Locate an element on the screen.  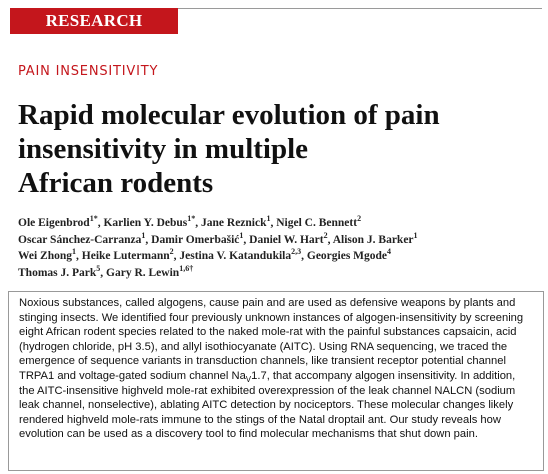
rule is located at coordinates (276, 8).